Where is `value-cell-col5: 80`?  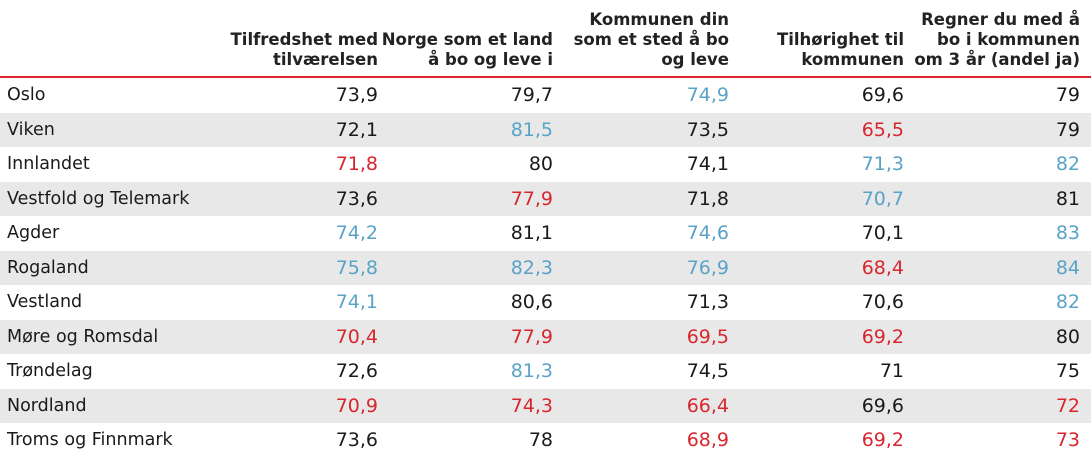
value-cell-col5: 80 is located at coordinates (1067, 336).